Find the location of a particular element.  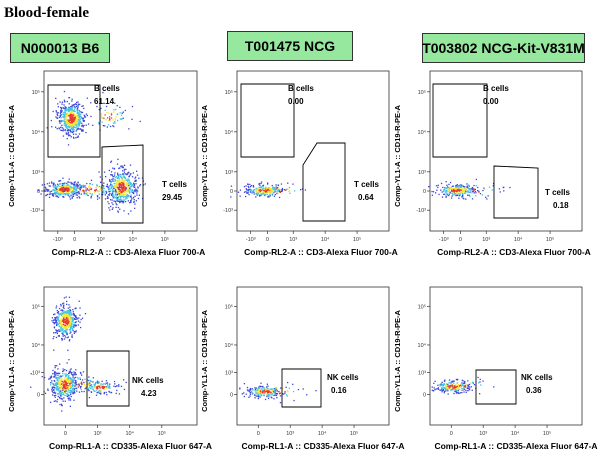

strain-label-b6: N000013 B6 is located at coordinates (60, 48).